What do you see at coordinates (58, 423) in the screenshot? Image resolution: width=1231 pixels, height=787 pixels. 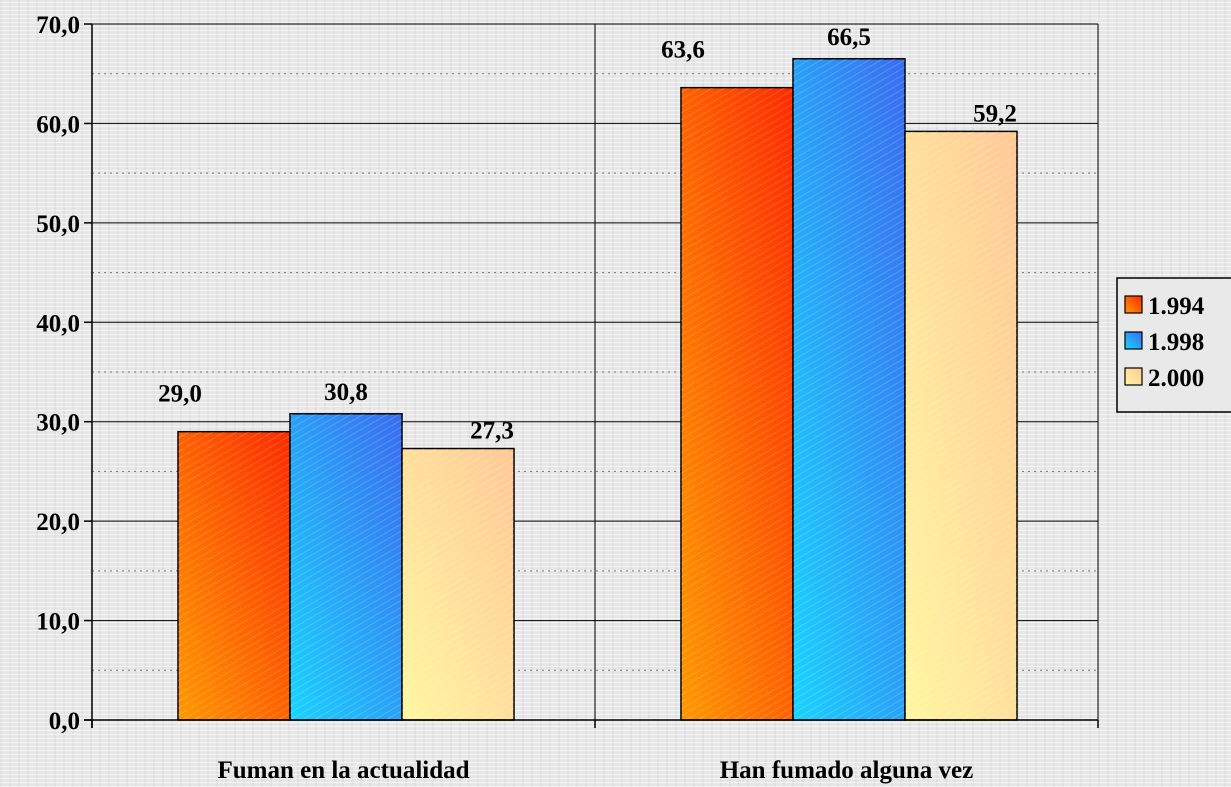 I see `y-tick-label: 30,0` at bounding box center [58, 423].